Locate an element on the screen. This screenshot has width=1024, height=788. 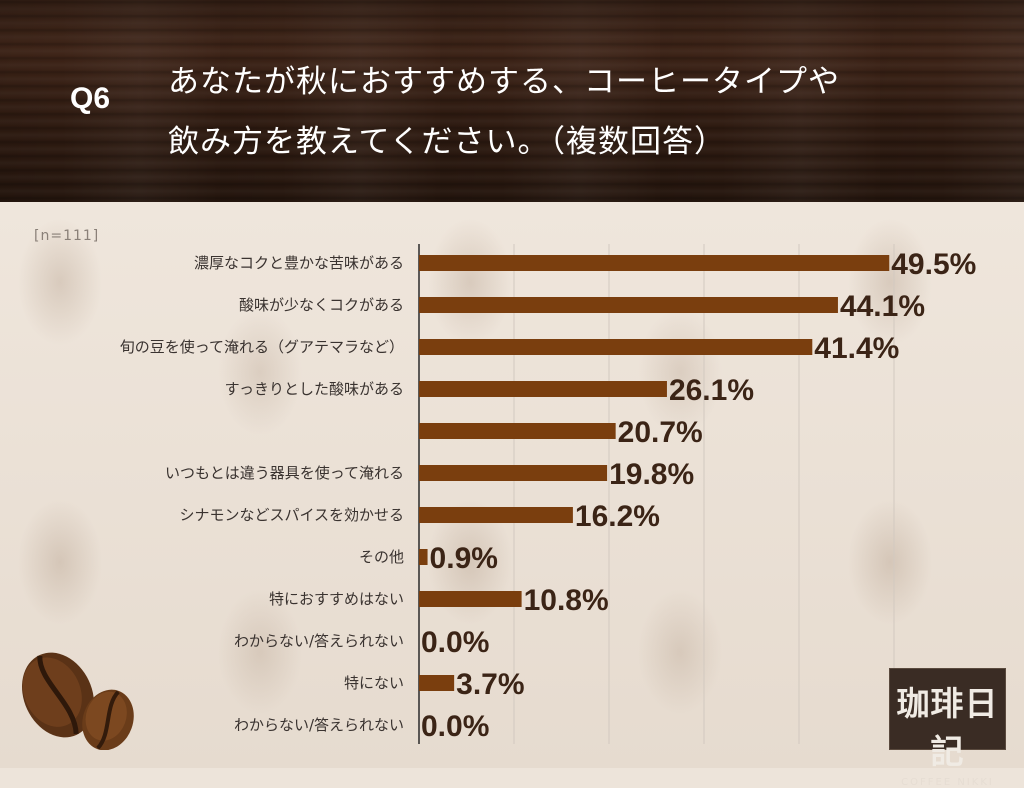
logo-sub-text: COFFEE NIKKI is located at coordinates (947, 782).